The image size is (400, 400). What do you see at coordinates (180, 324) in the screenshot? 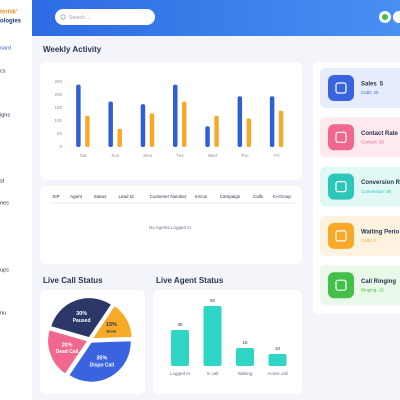
I see `bar-value: 30` at bounding box center [180, 324].